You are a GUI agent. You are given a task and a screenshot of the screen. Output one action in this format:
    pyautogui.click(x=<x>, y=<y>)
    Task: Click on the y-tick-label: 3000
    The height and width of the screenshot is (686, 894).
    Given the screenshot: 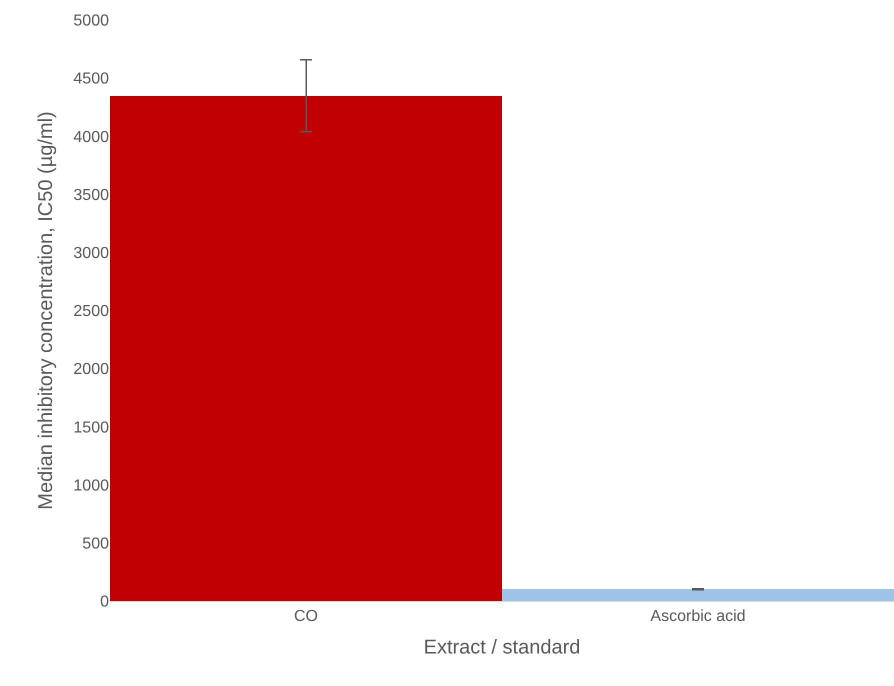 What is the action you would take?
    pyautogui.click(x=91, y=253)
    